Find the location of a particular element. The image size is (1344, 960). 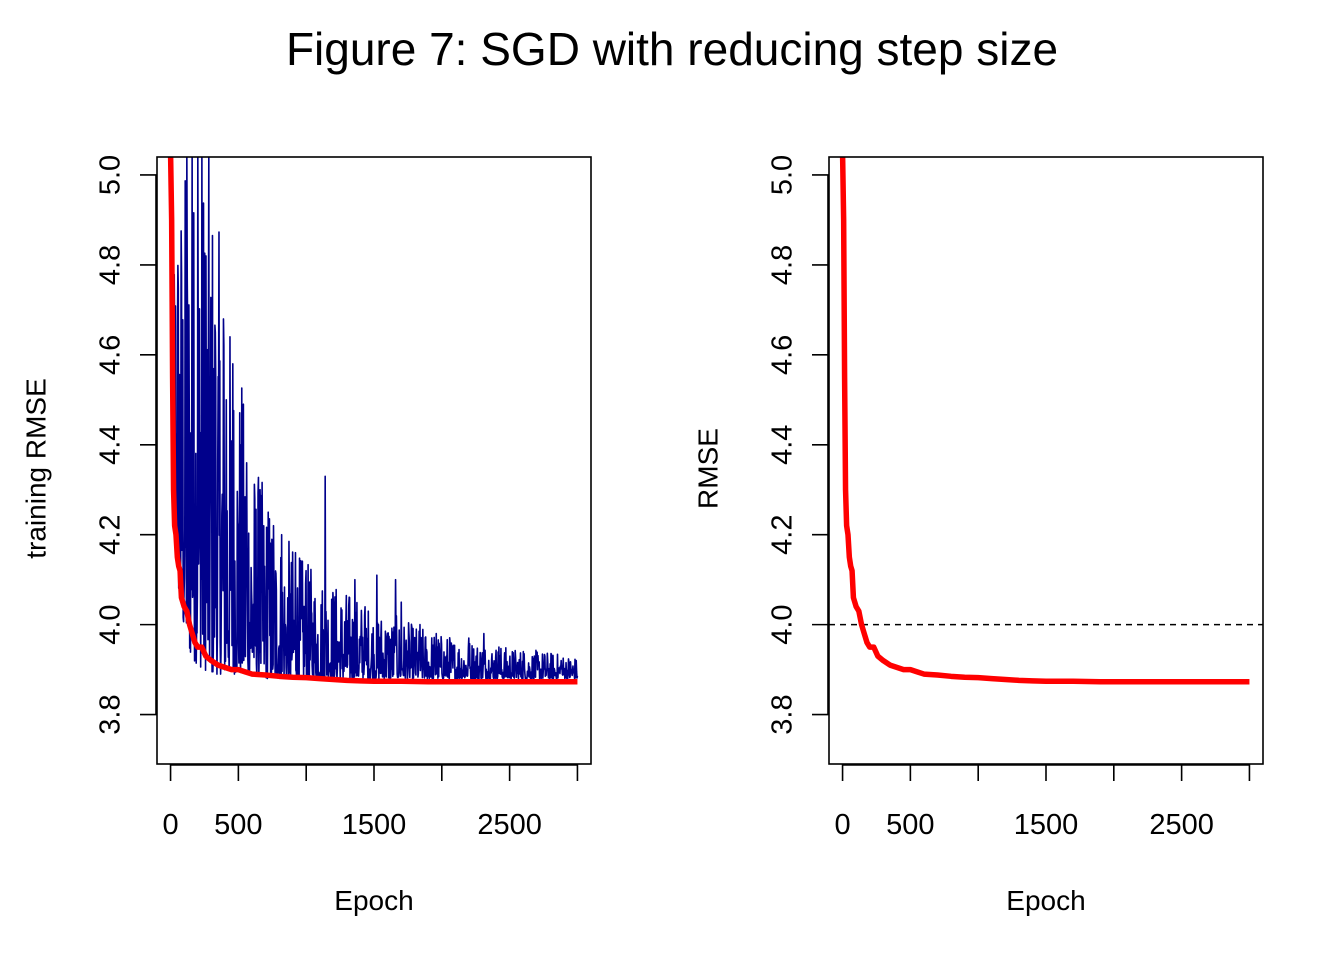

y-axis-title: training RMSE is located at coordinates (35, 468).